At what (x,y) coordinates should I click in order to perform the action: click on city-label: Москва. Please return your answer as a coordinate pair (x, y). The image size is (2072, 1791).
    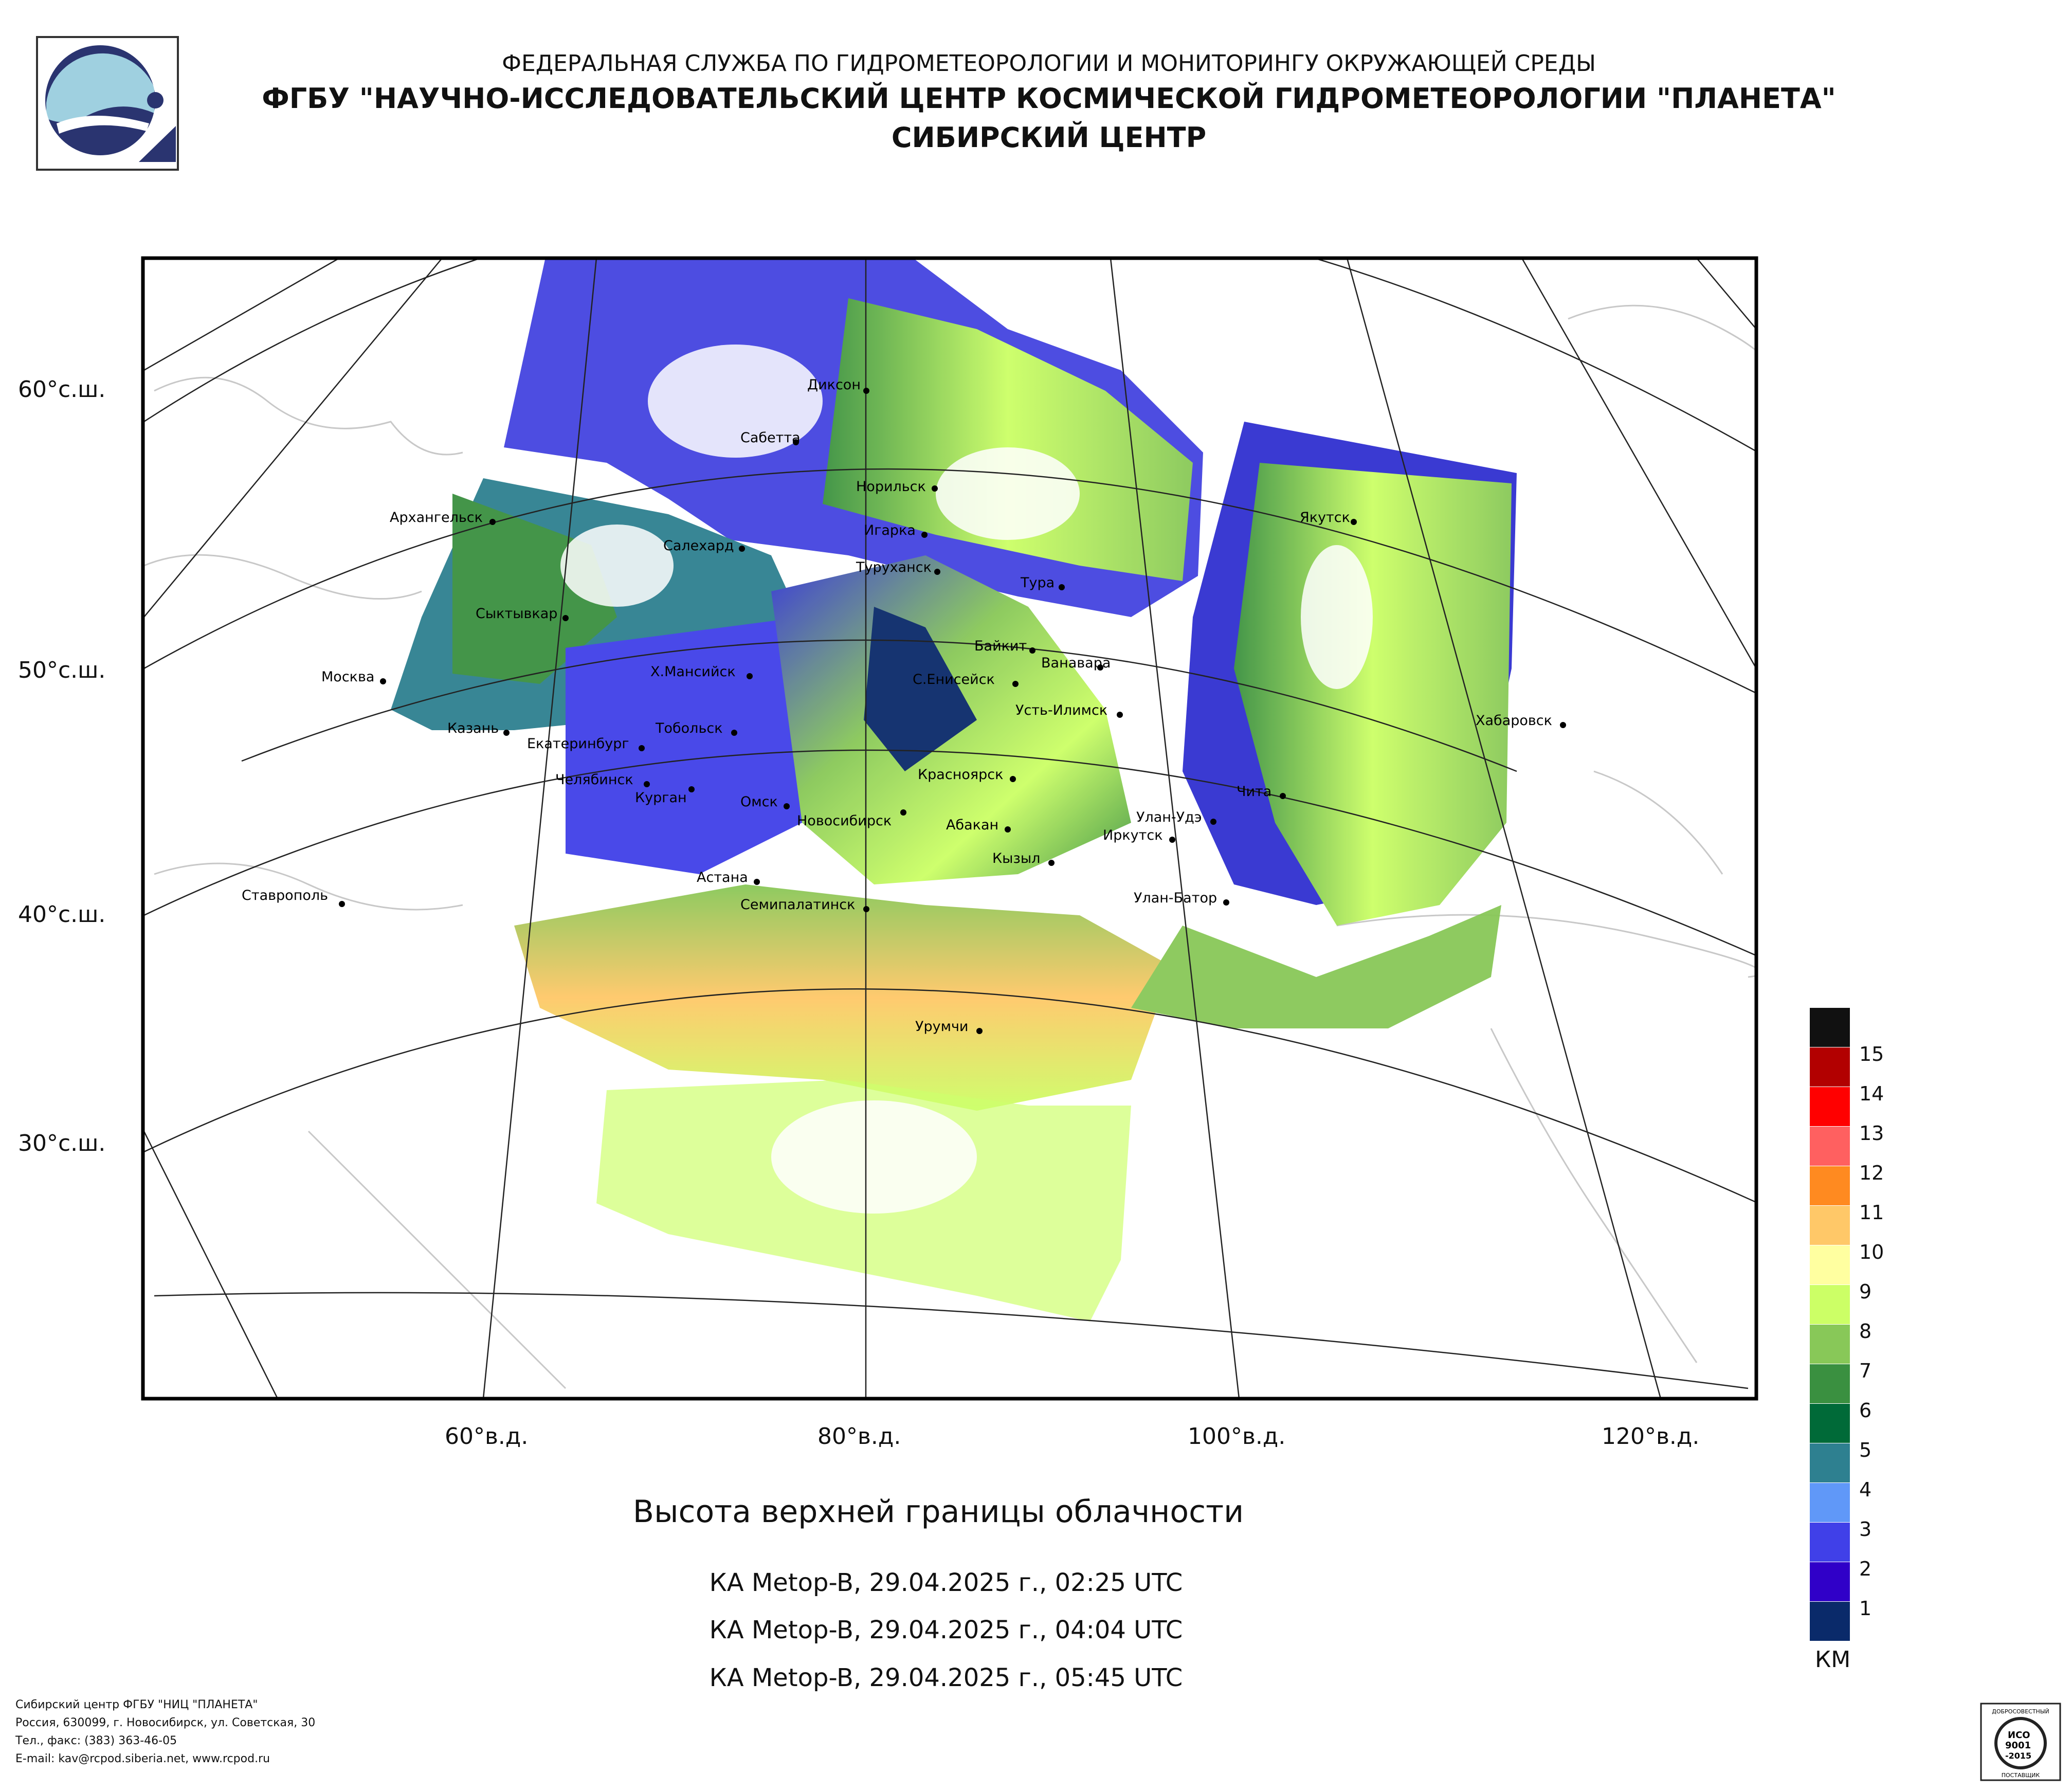
    Looking at the image, I should click on (347, 677).